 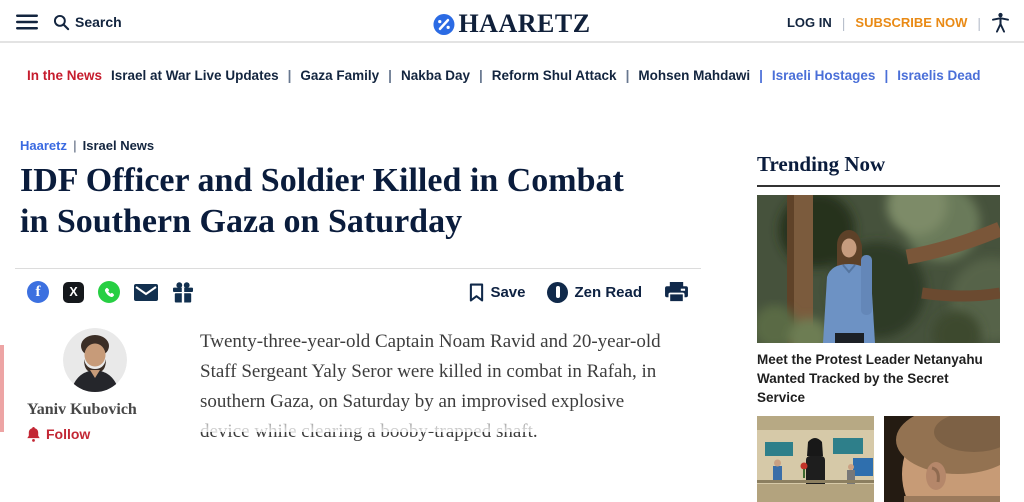 I want to click on bookmark-icon, so click(x=476, y=292).